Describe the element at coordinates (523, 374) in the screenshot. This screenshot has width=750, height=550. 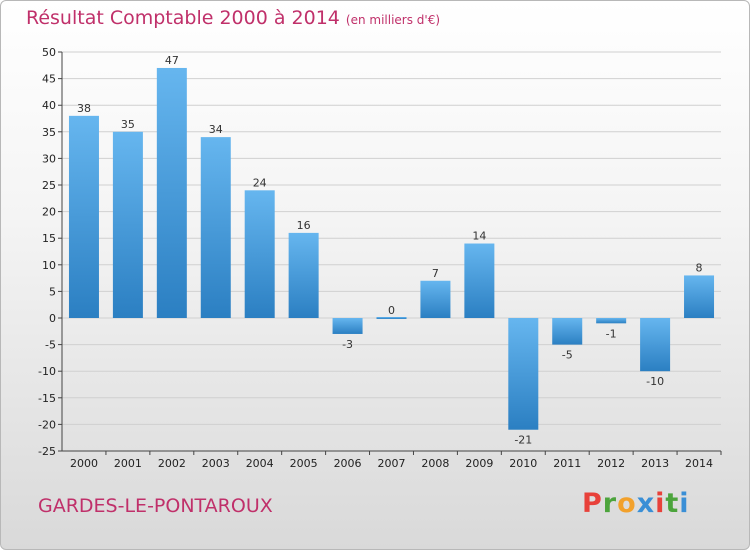
I see `bar-2010` at that location.